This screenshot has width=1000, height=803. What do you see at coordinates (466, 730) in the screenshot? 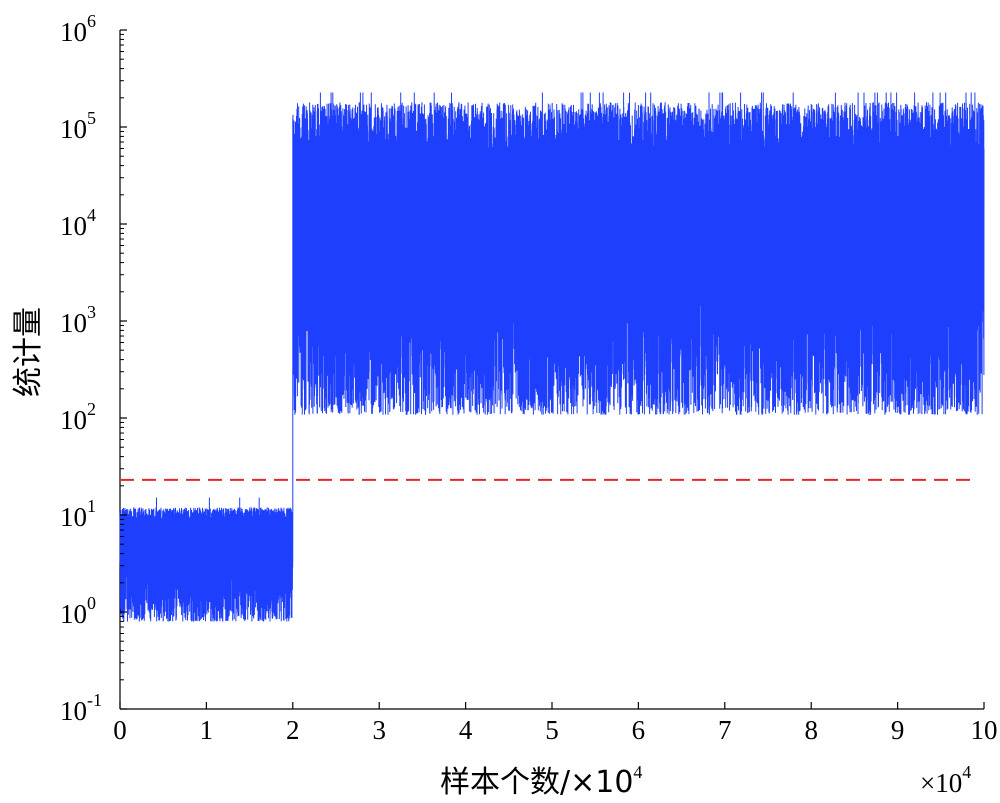
I see `x-tick-label: 4` at bounding box center [466, 730].